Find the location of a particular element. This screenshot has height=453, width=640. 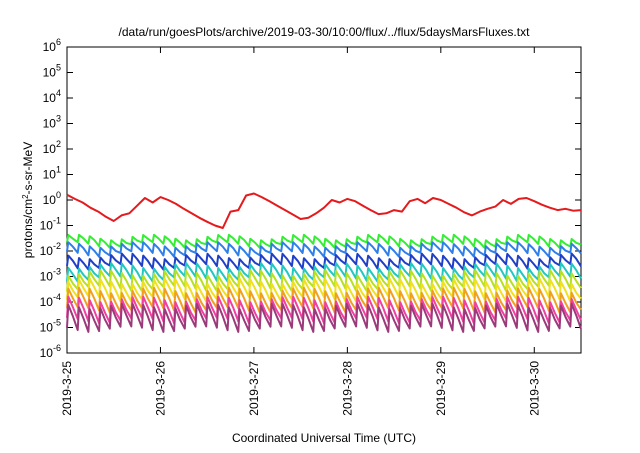

y-tick-exponent: 2 is located at coordinates (58, 144).